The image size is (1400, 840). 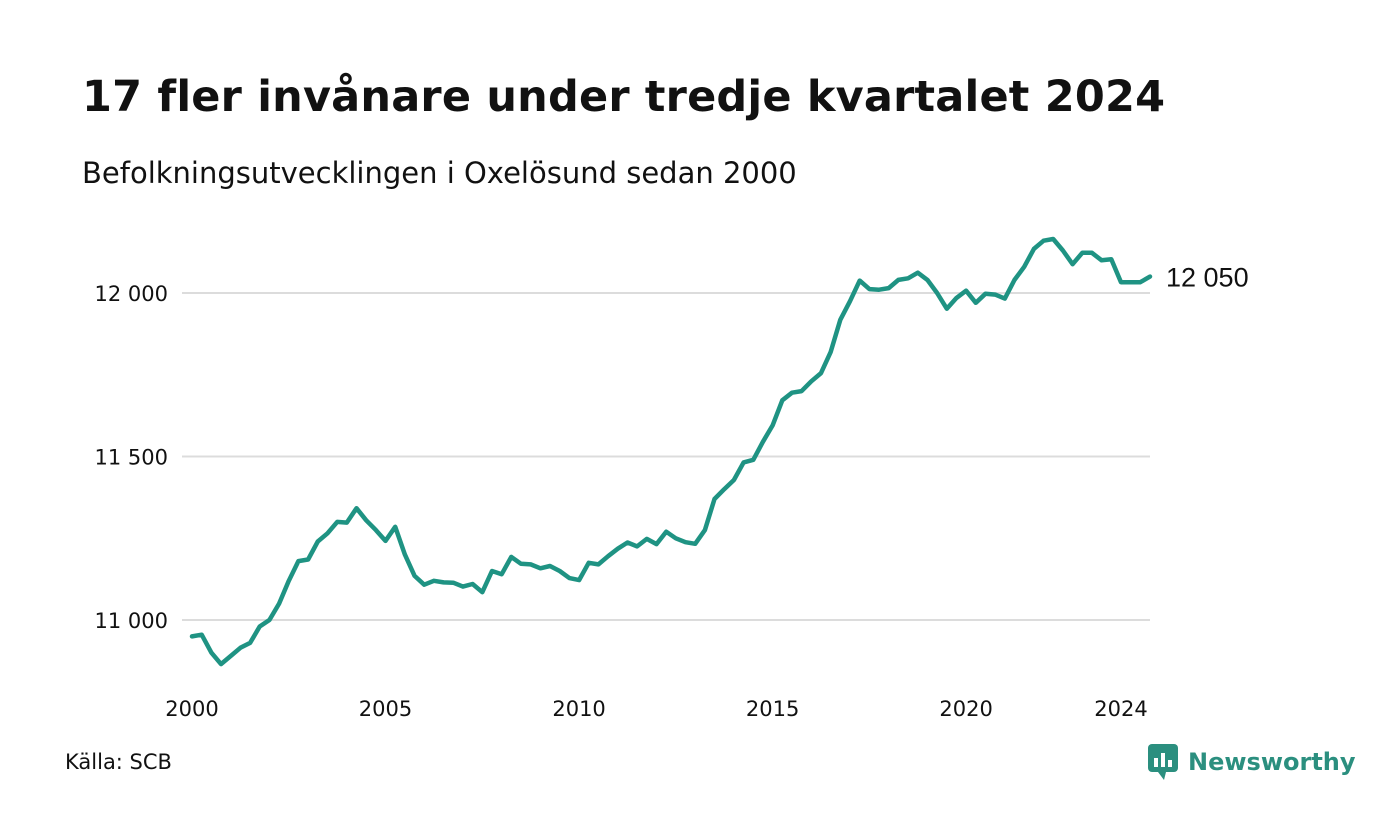 I want to click on y-tick-label: 12 000, so click(x=131, y=294).